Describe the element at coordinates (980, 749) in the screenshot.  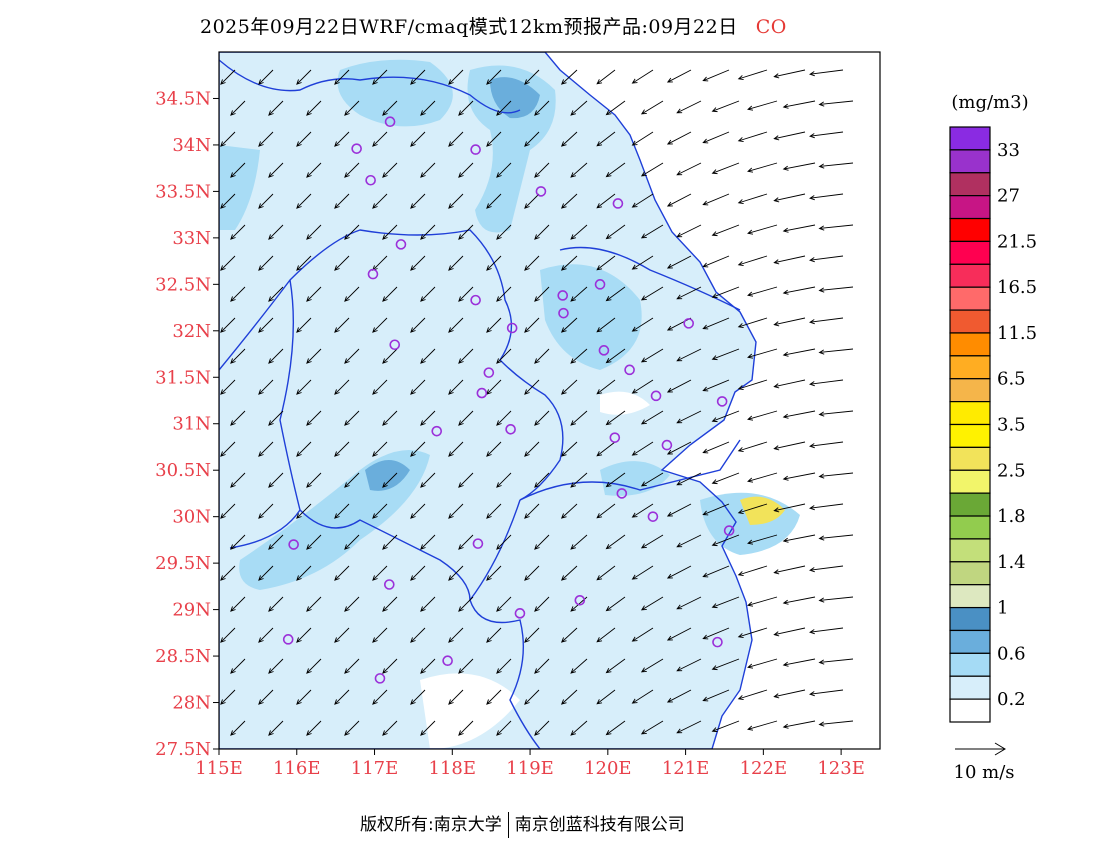
I see `wind-reference-arrow` at that location.